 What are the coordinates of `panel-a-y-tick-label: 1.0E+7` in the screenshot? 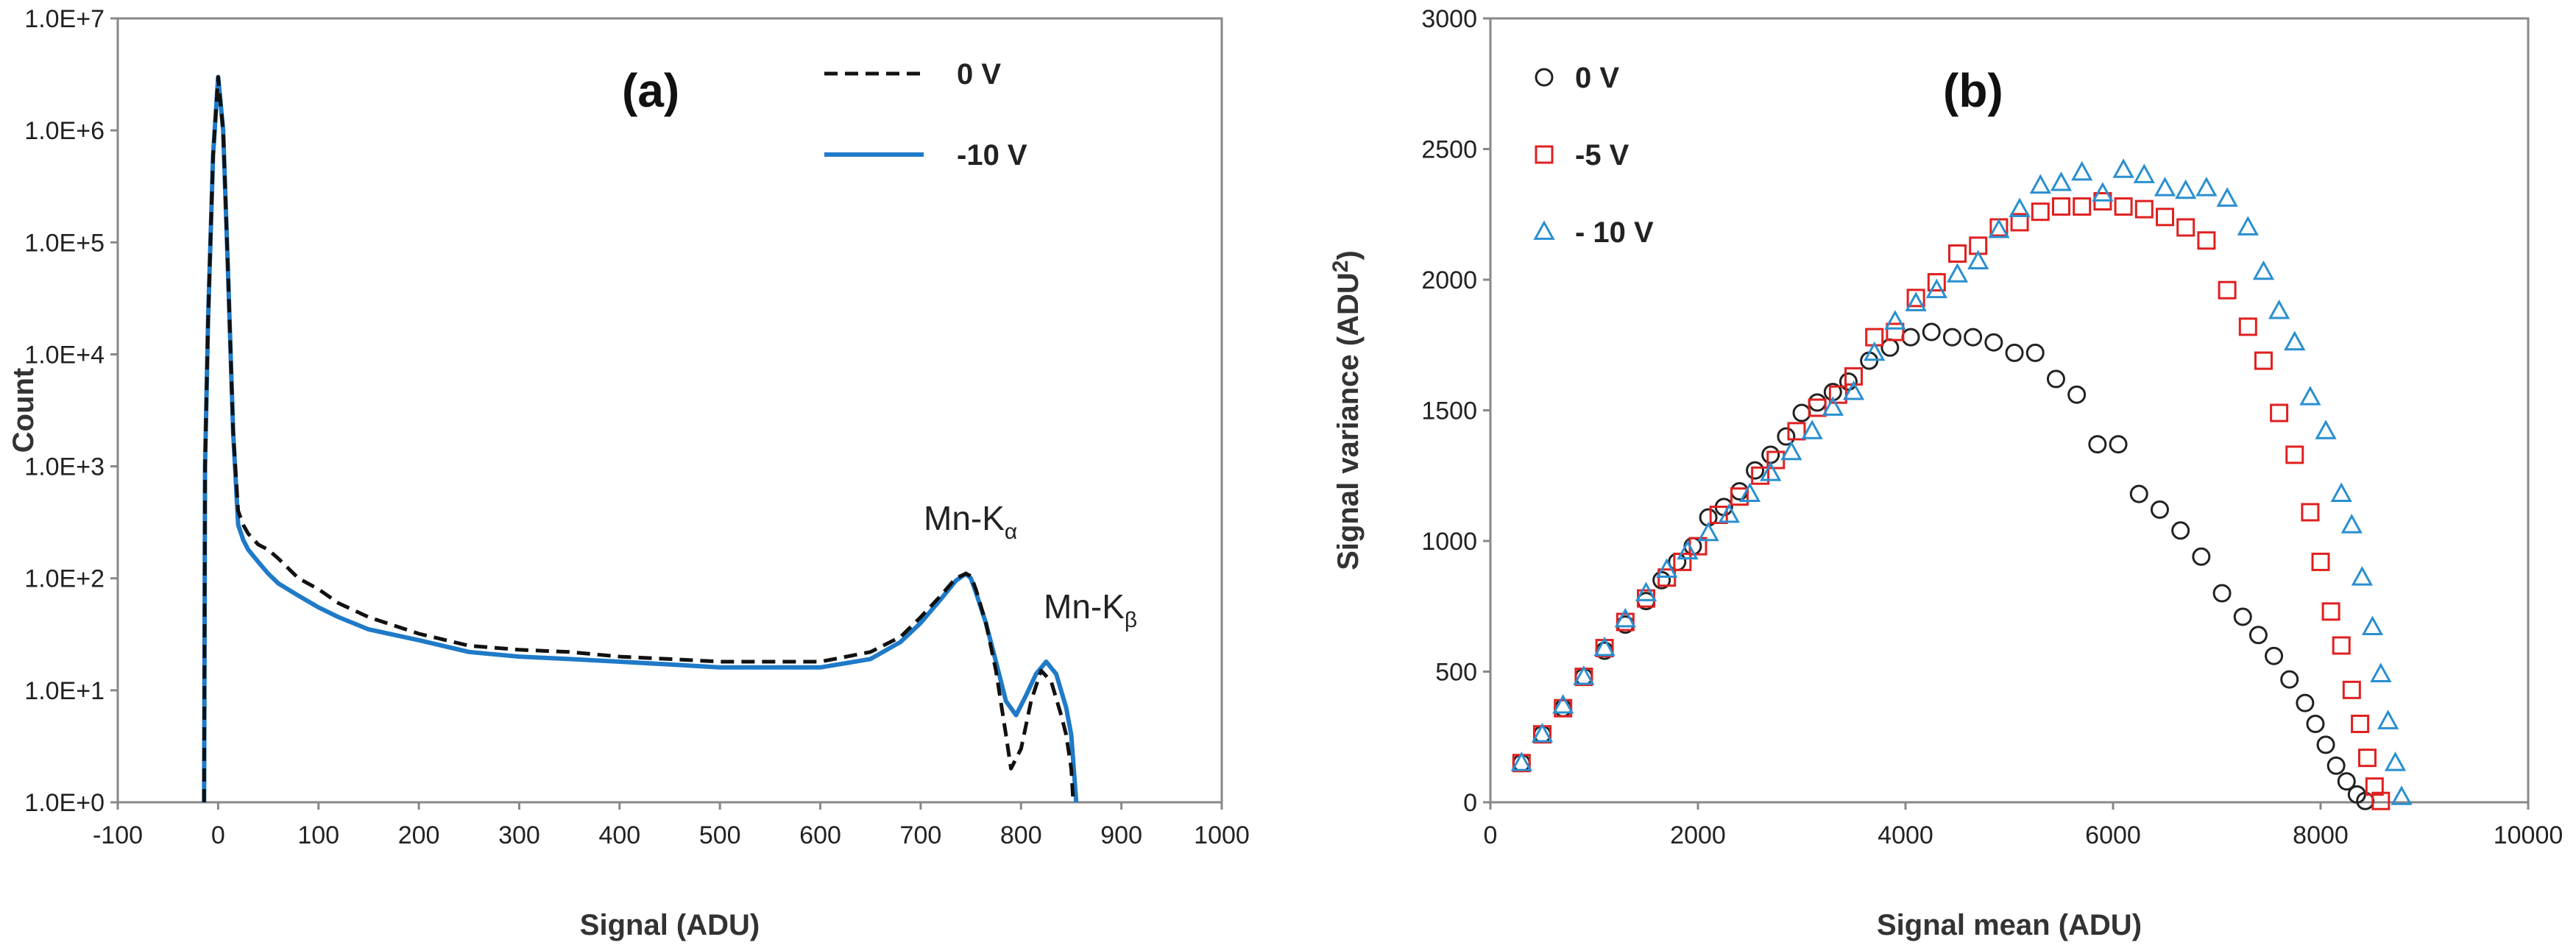 It's located at (64, 19).